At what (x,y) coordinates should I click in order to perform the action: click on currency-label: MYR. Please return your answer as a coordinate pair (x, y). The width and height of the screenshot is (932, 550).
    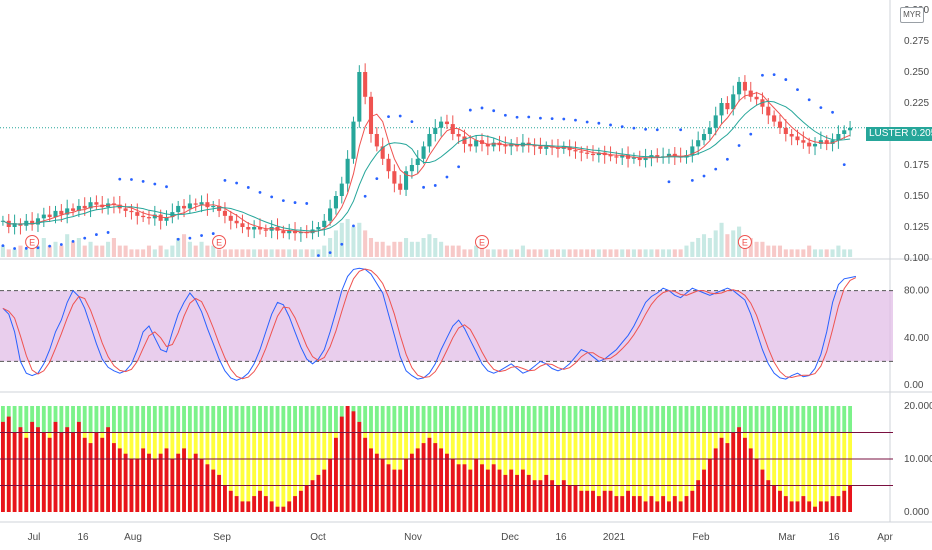
    Looking at the image, I should click on (912, 15).